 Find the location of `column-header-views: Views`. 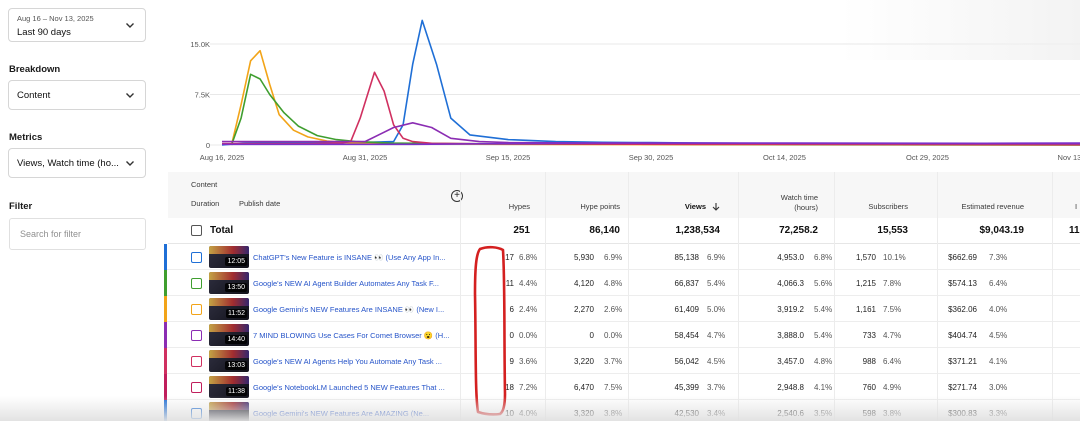

column-header-views: Views is located at coordinates (695, 206).